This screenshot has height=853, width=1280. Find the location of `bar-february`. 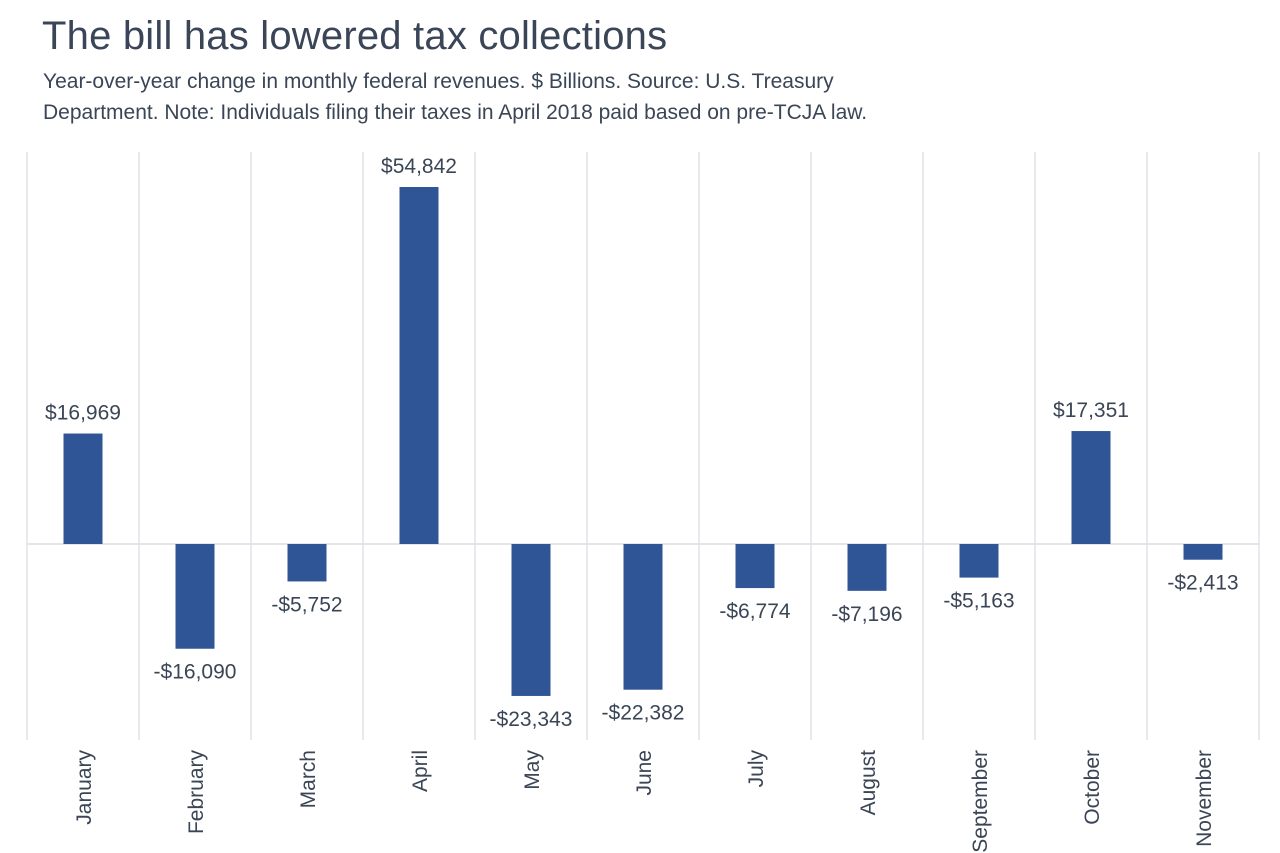

bar-february is located at coordinates (195, 596).